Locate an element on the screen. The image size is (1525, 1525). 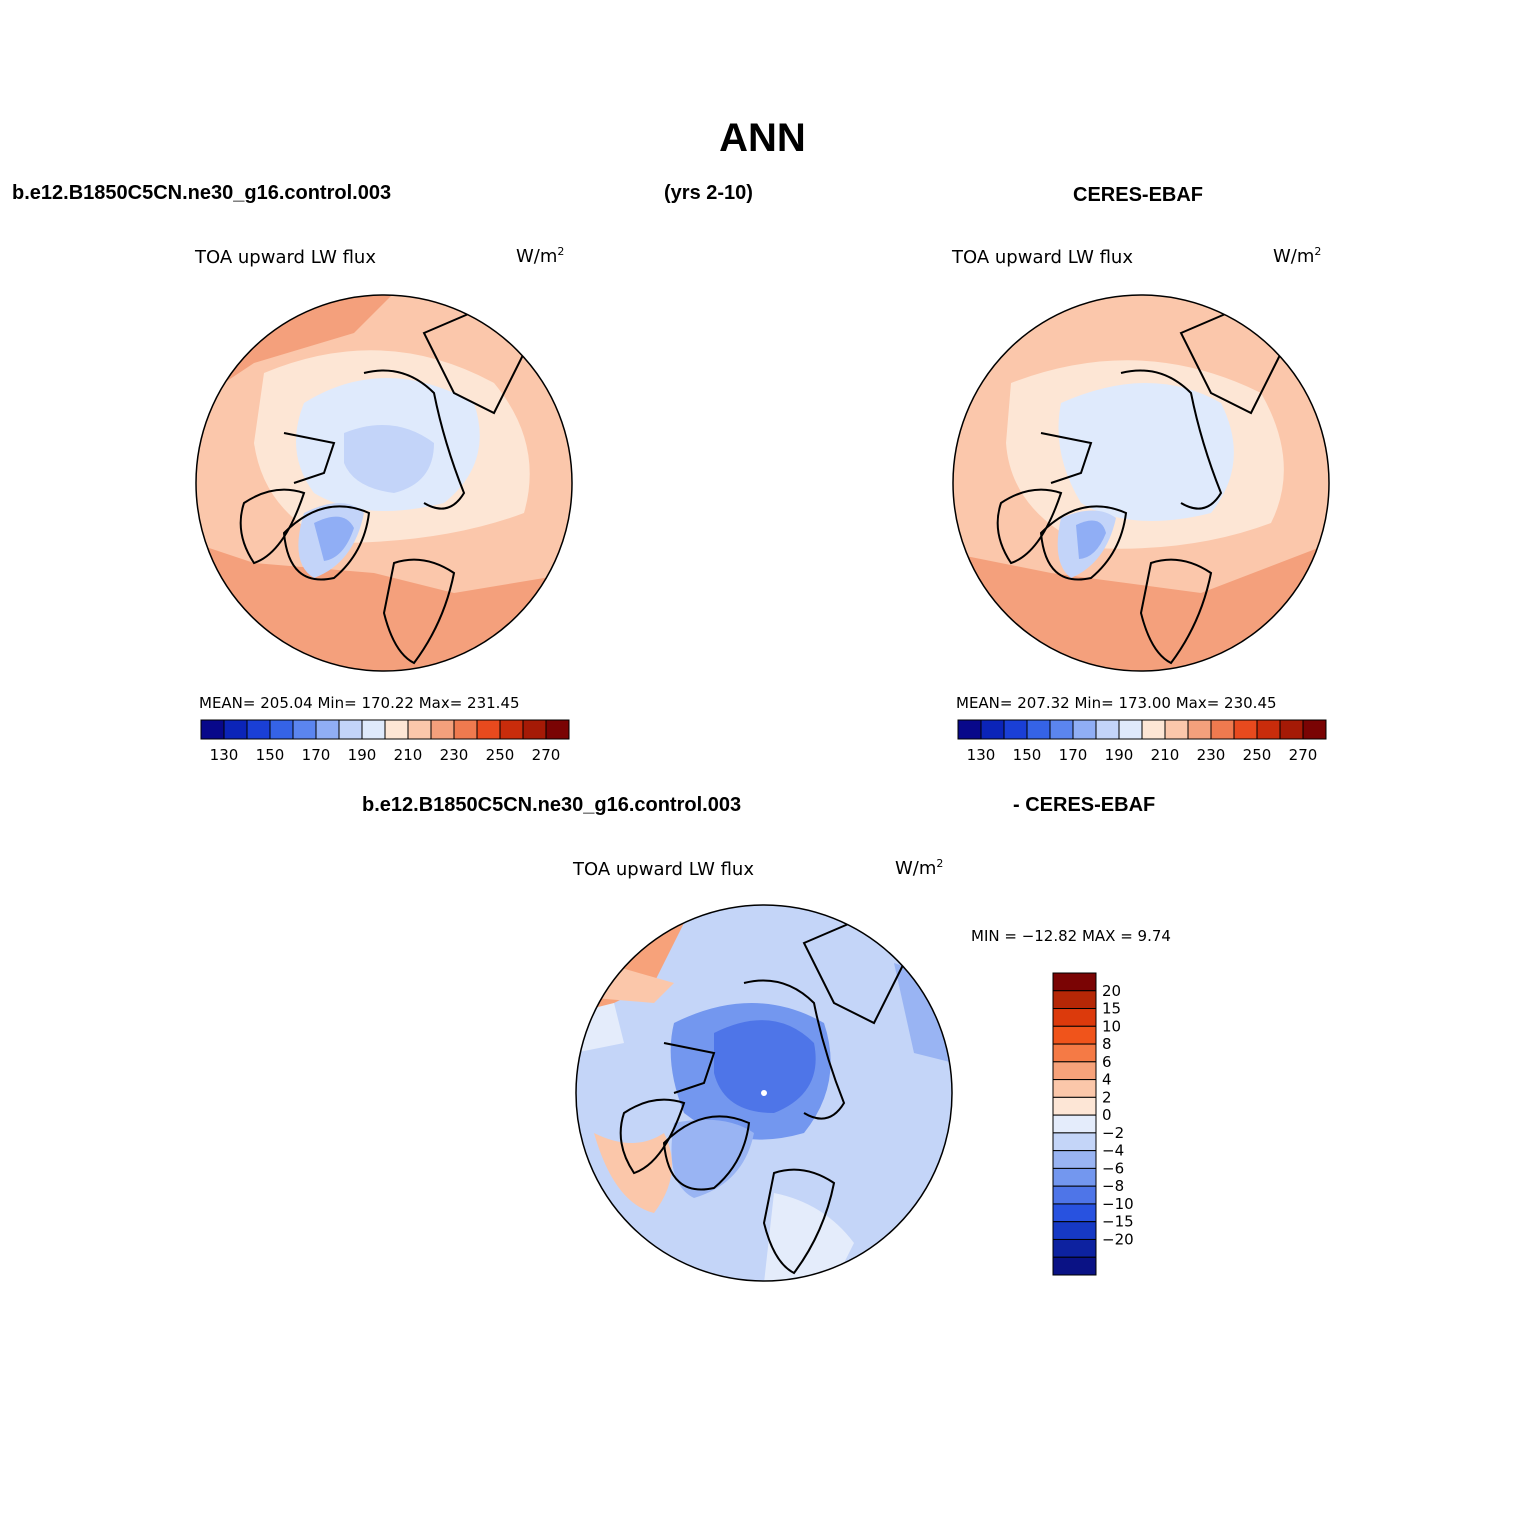
diff-colorbar-tick-label: 10 is located at coordinates (1111, 1026).